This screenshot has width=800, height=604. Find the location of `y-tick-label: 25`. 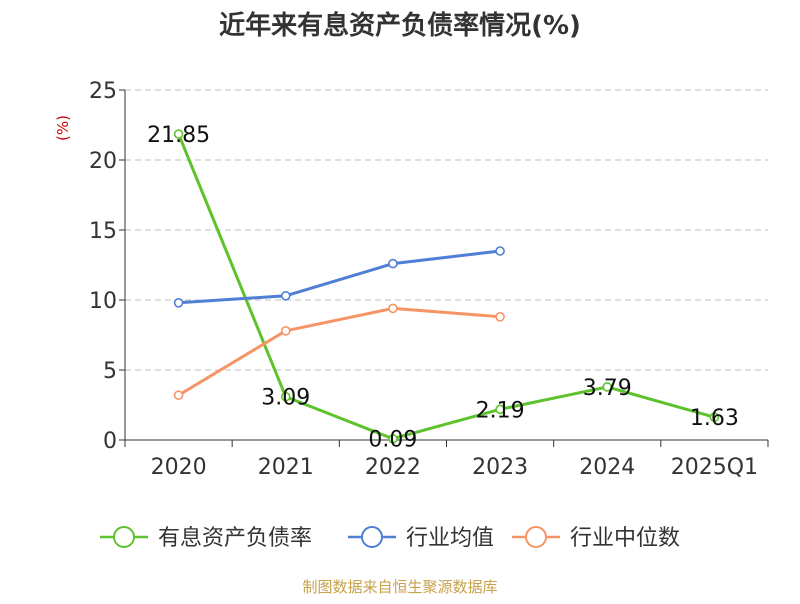

y-tick-label: 25 is located at coordinates (103, 91).